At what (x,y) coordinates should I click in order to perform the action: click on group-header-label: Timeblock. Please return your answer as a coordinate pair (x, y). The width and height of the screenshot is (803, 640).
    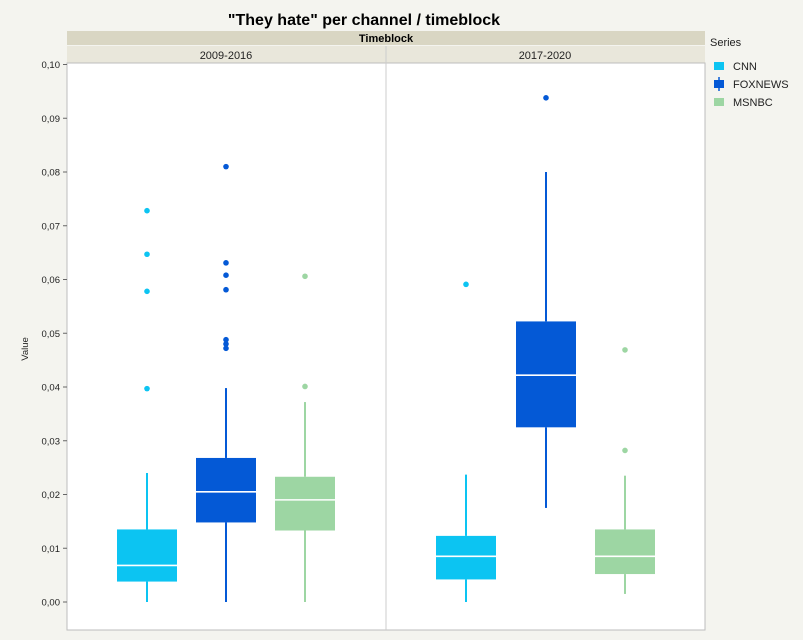
    Looking at the image, I should click on (386, 39).